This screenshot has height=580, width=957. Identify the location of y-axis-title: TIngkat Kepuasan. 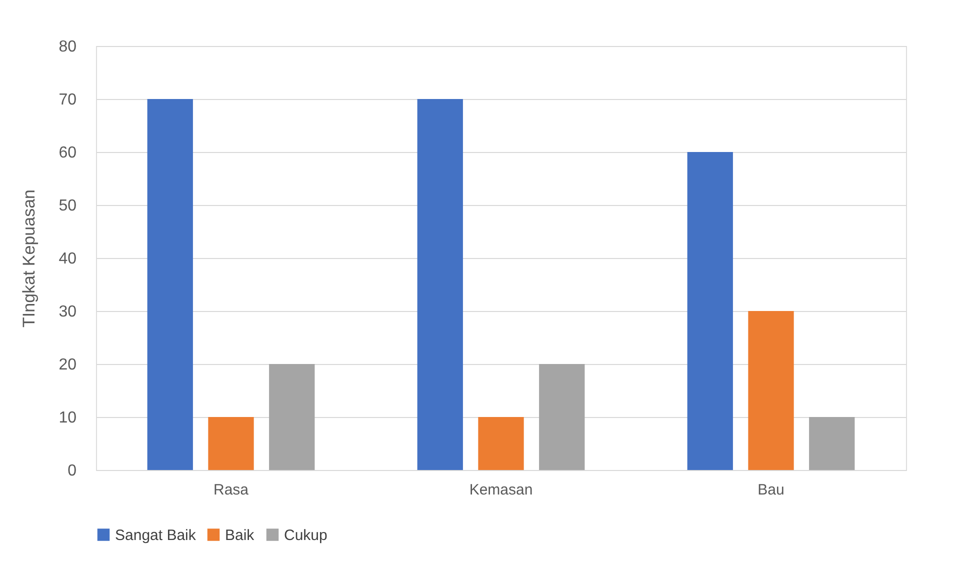
(29, 259).